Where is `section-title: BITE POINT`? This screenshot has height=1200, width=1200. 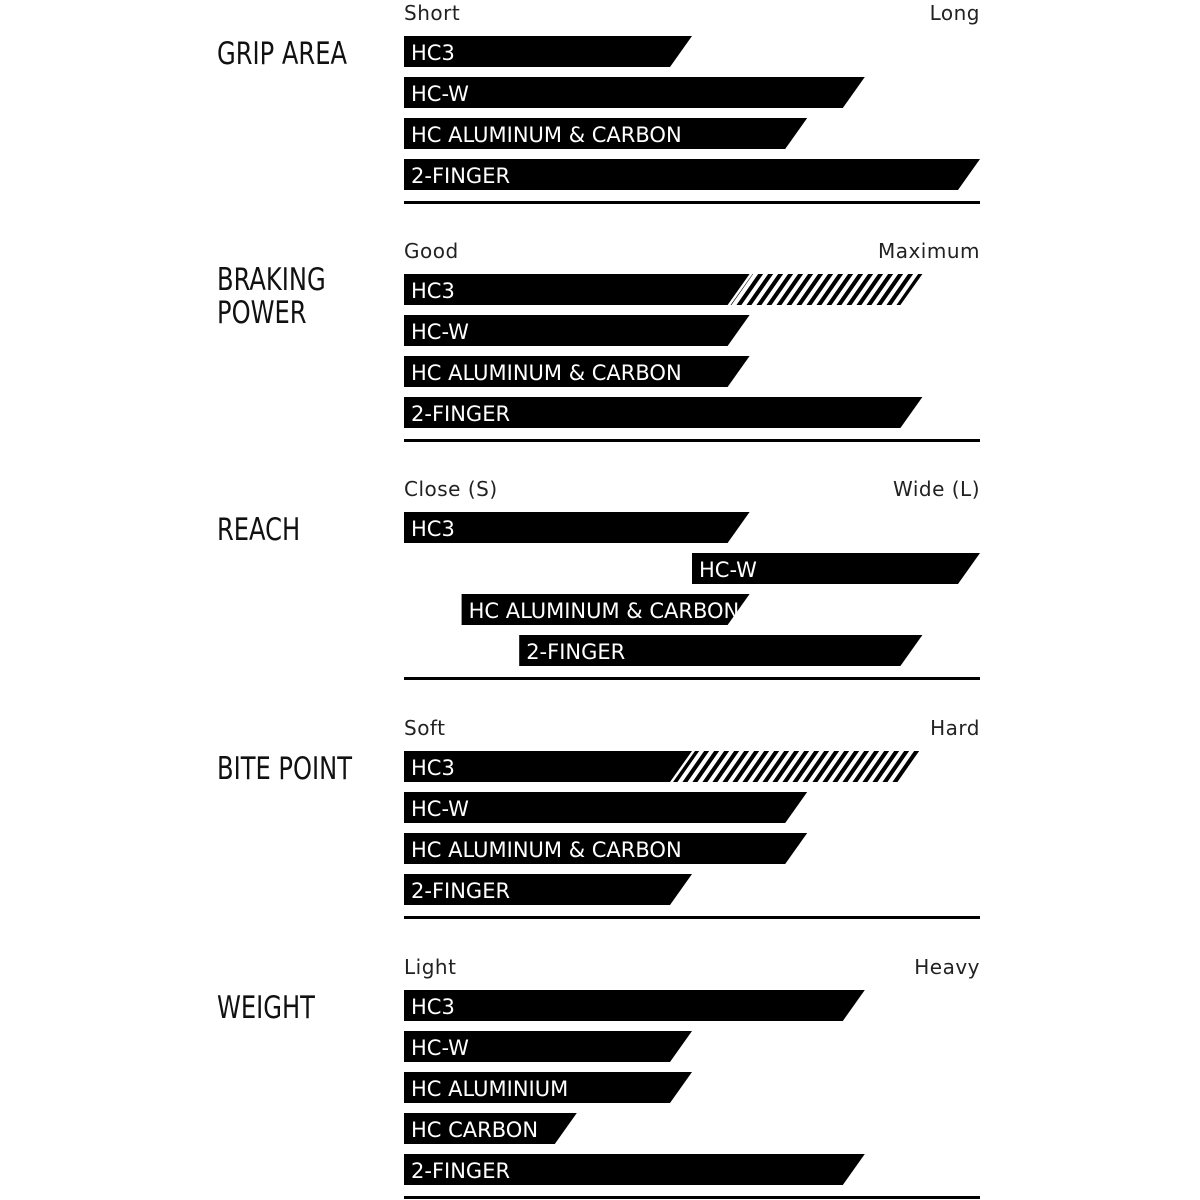
section-title: BITE POINT is located at coordinates (285, 768).